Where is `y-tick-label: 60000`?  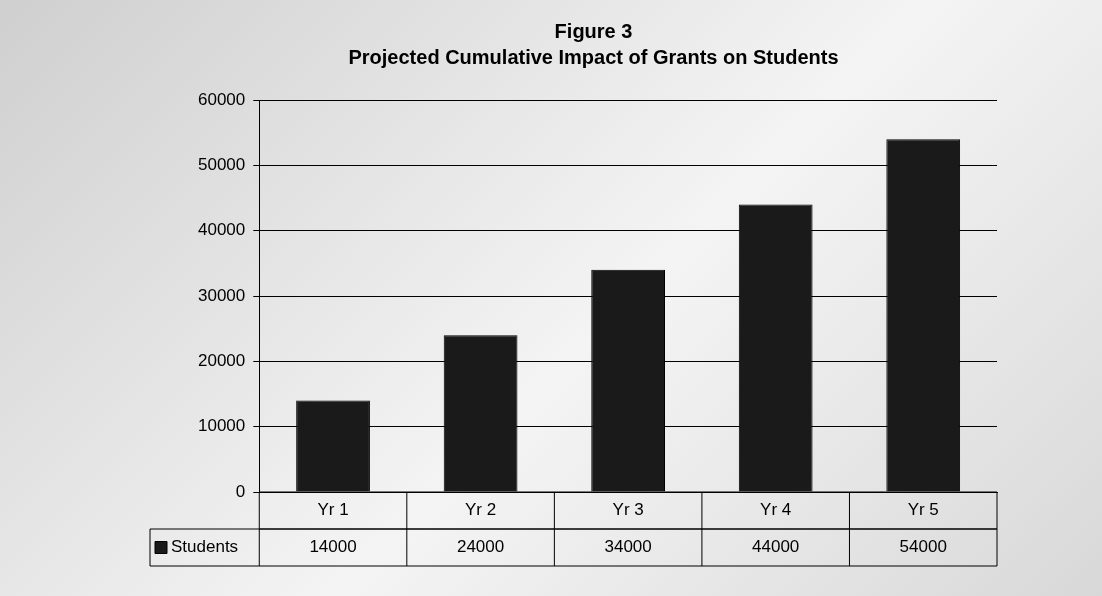 y-tick-label: 60000 is located at coordinates (221, 99).